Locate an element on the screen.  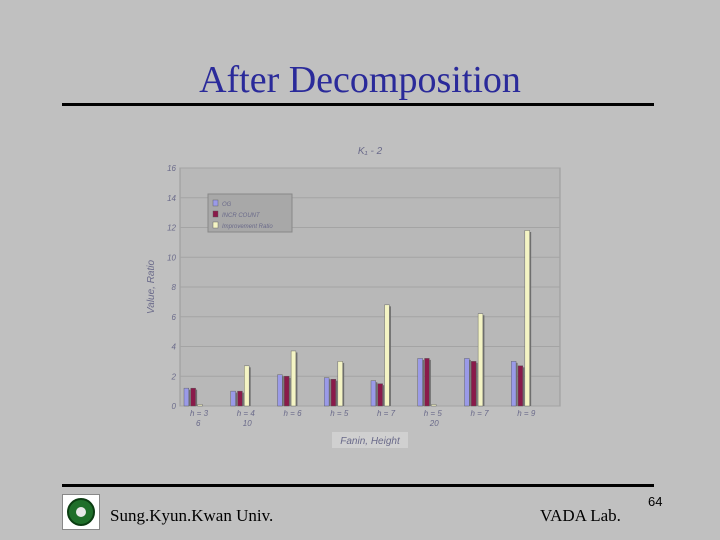
footer-lab: VADA Lab. is located at coordinates (580, 515).